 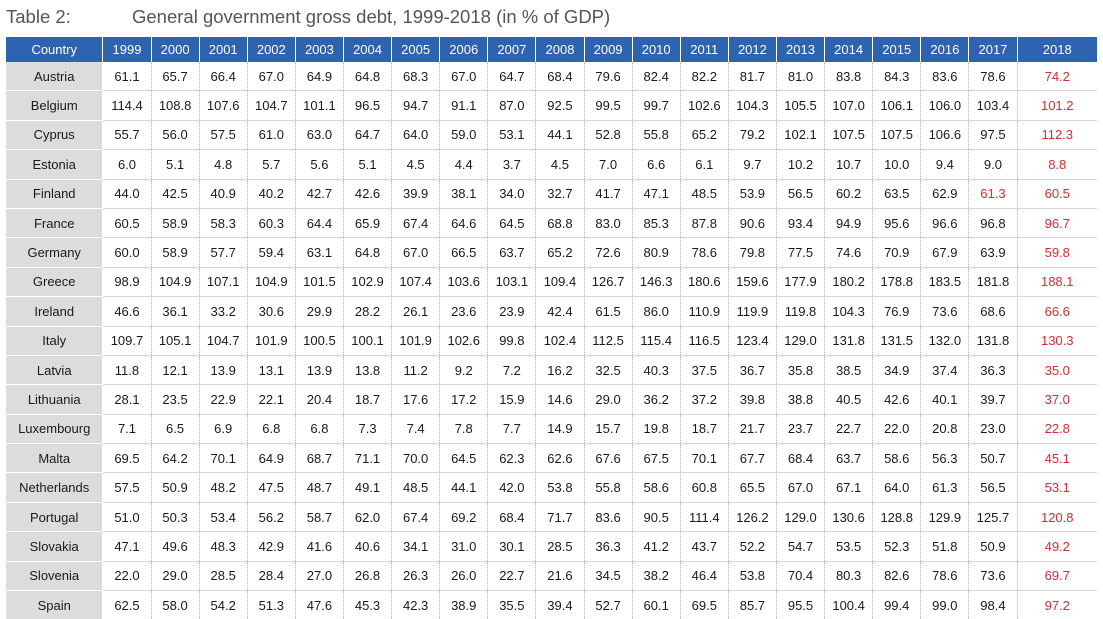 I want to click on value-cell: 7.7, so click(x=512, y=429).